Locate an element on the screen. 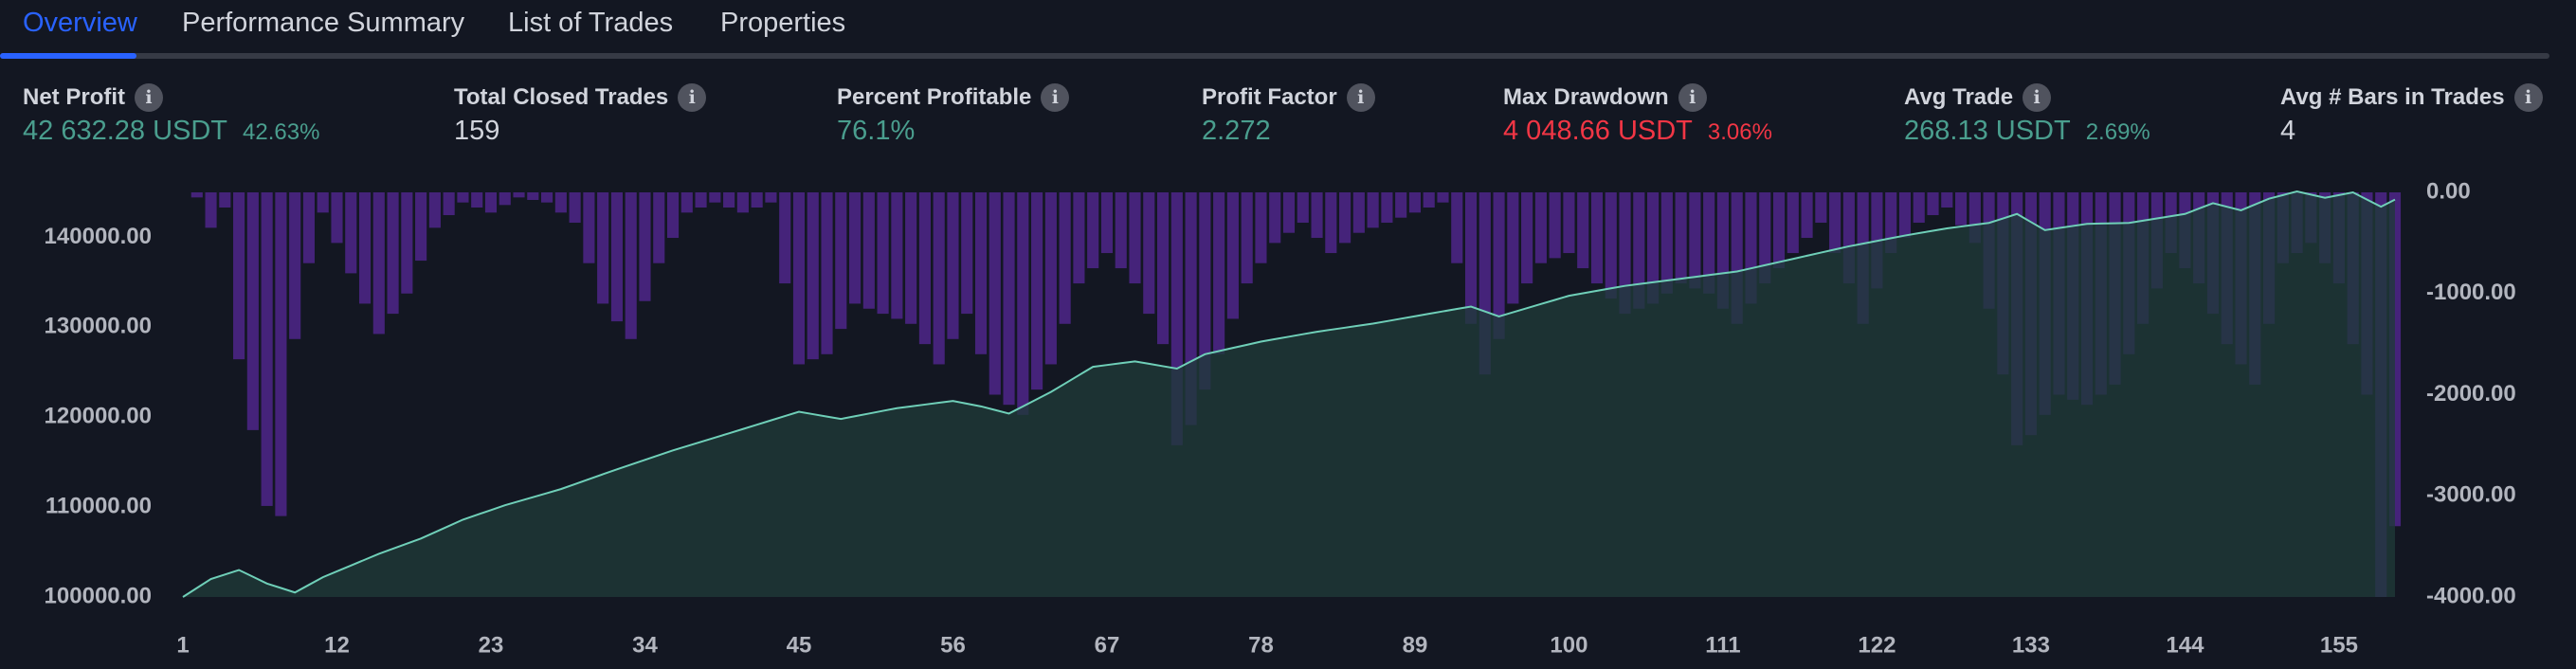 This screenshot has width=2576, height=669. metric-value: 76.1% is located at coordinates (876, 131).